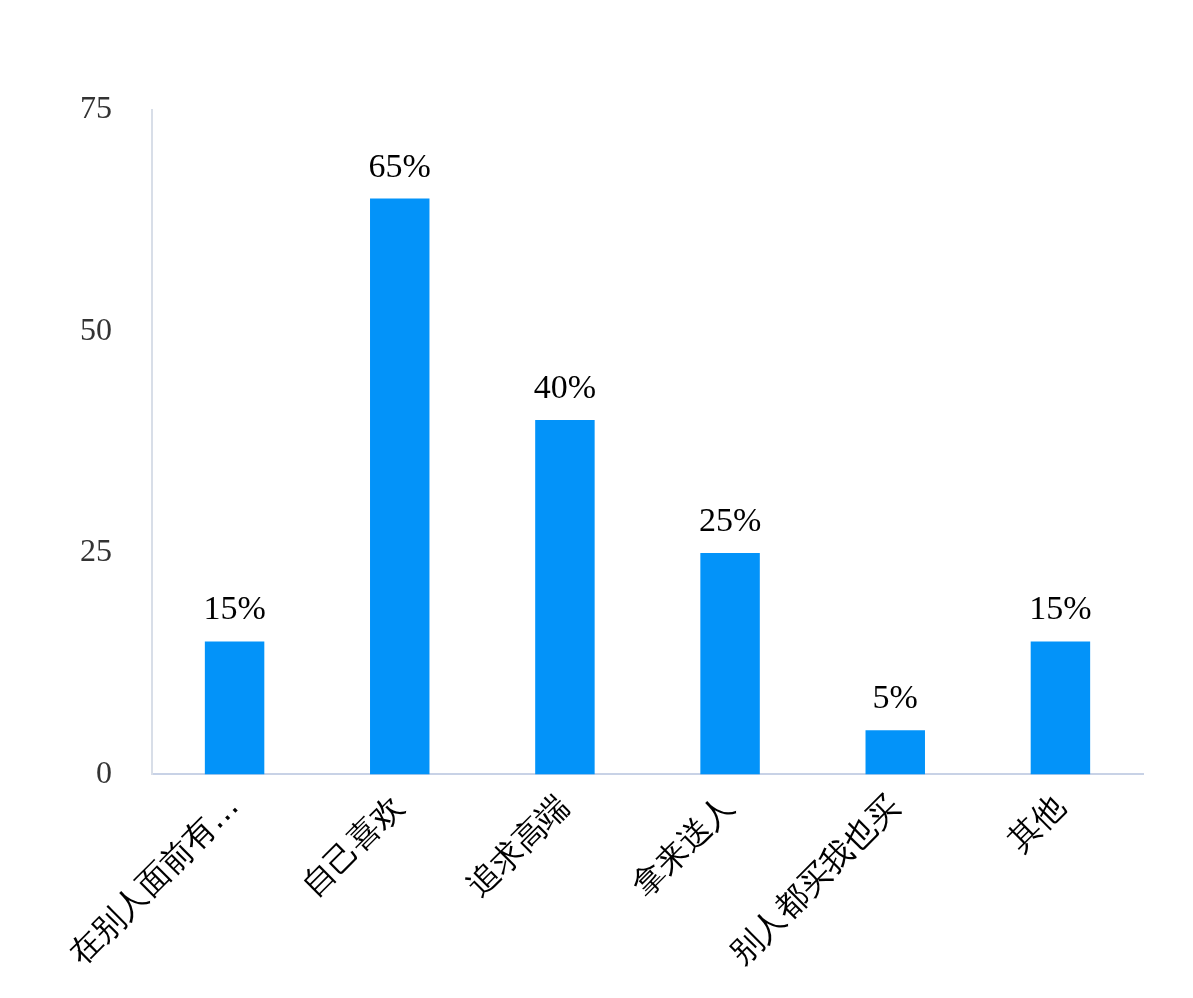 The height and width of the screenshot is (998, 1193). Describe the element at coordinates (683, 845) in the screenshot. I see `x-tick-label: 拿来送人` at that location.